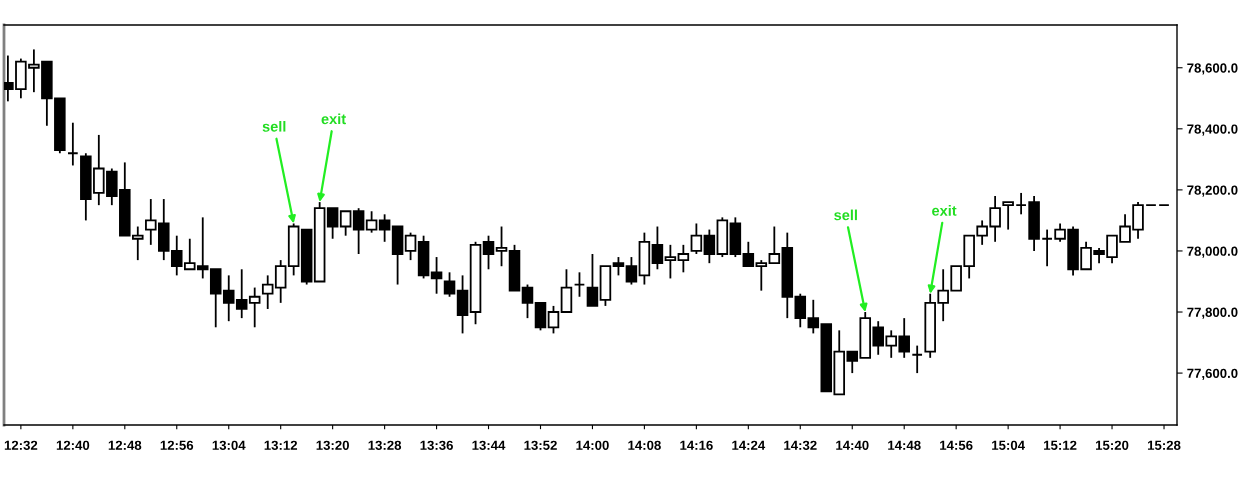 The width and height of the screenshot is (1257, 498). I want to click on x-tick-label: 15:12, so click(1060, 445).